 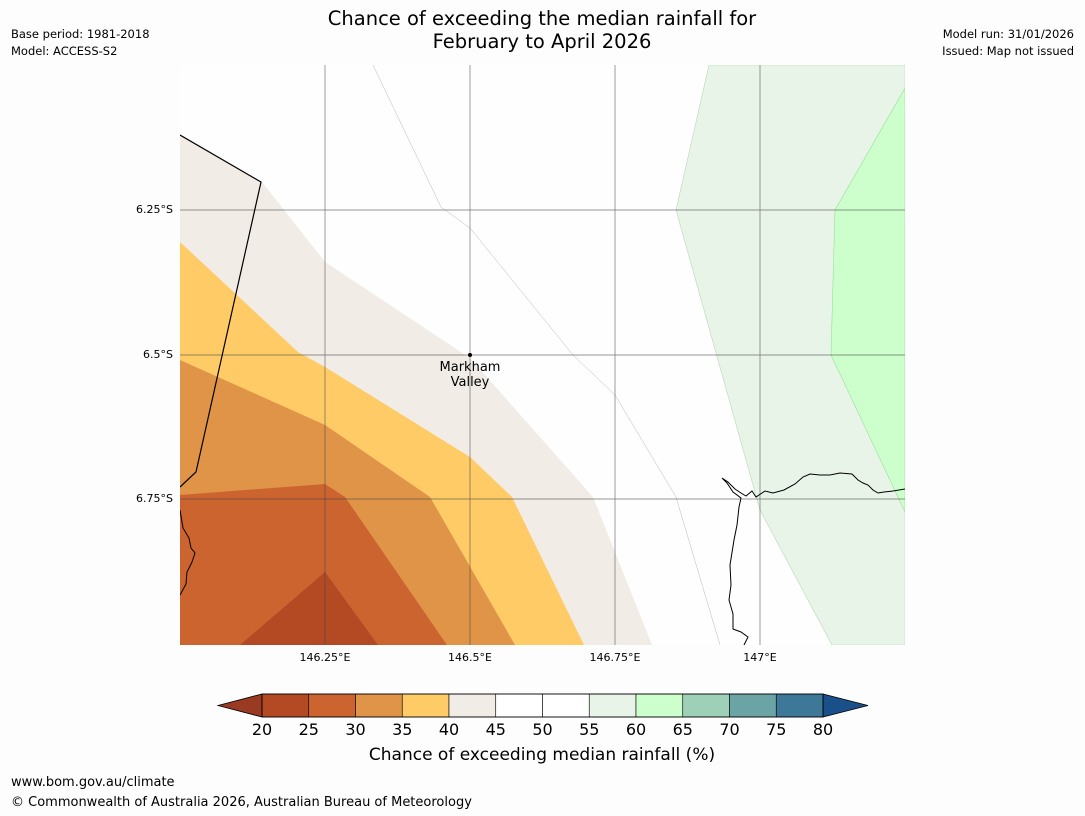 What do you see at coordinates (495, 729) in the screenshot?
I see `colorbar-tick-45: 45` at bounding box center [495, 729].